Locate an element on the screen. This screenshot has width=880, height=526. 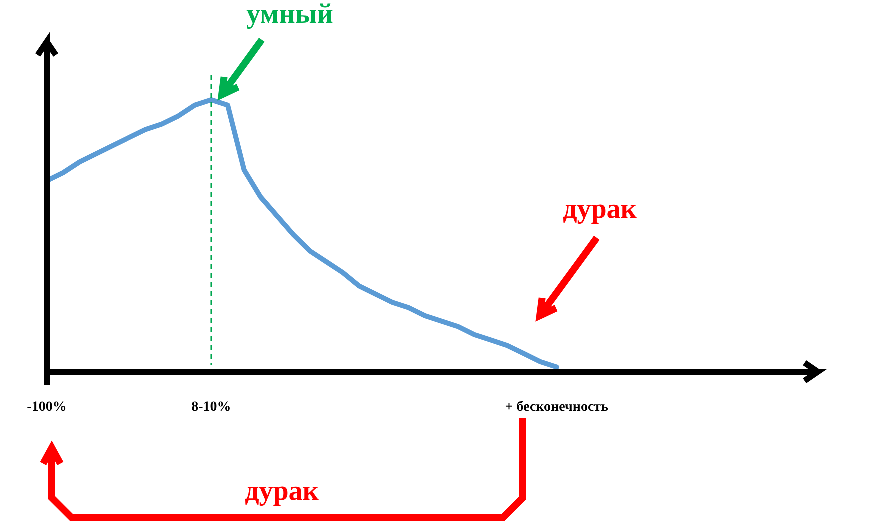
annotation: дурак is located at coordinates (600, 209).